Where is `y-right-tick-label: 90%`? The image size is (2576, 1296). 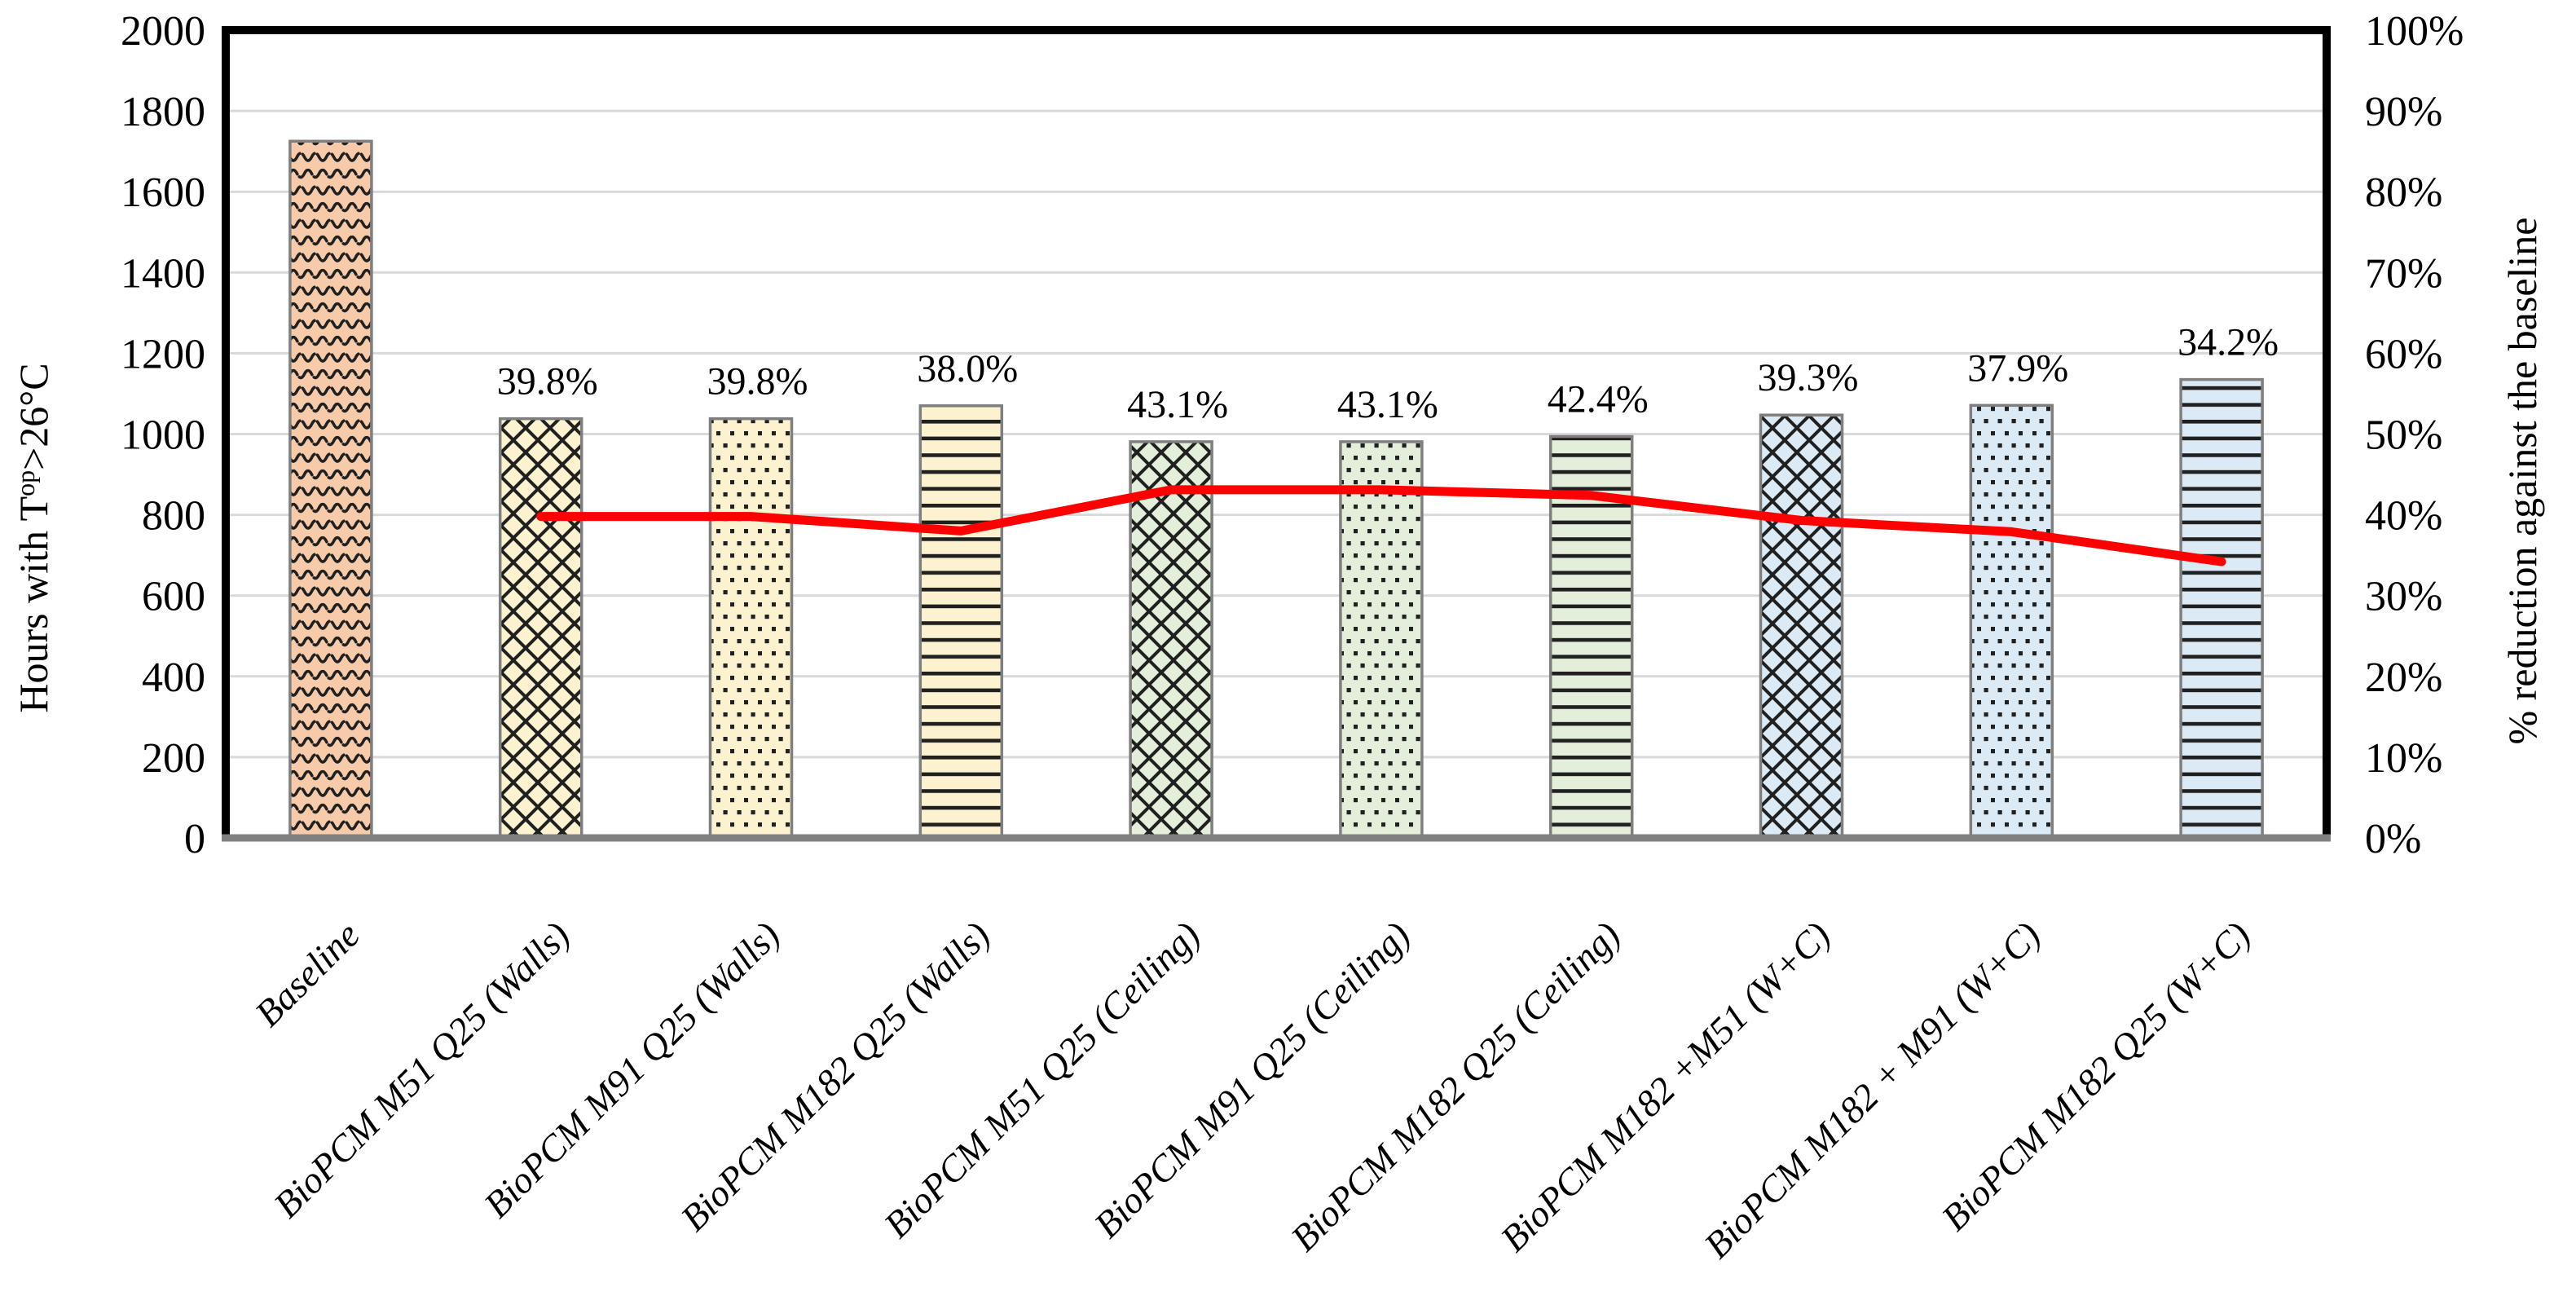
y-right-tick-label: 90% is located at coordinates (2404, 112).